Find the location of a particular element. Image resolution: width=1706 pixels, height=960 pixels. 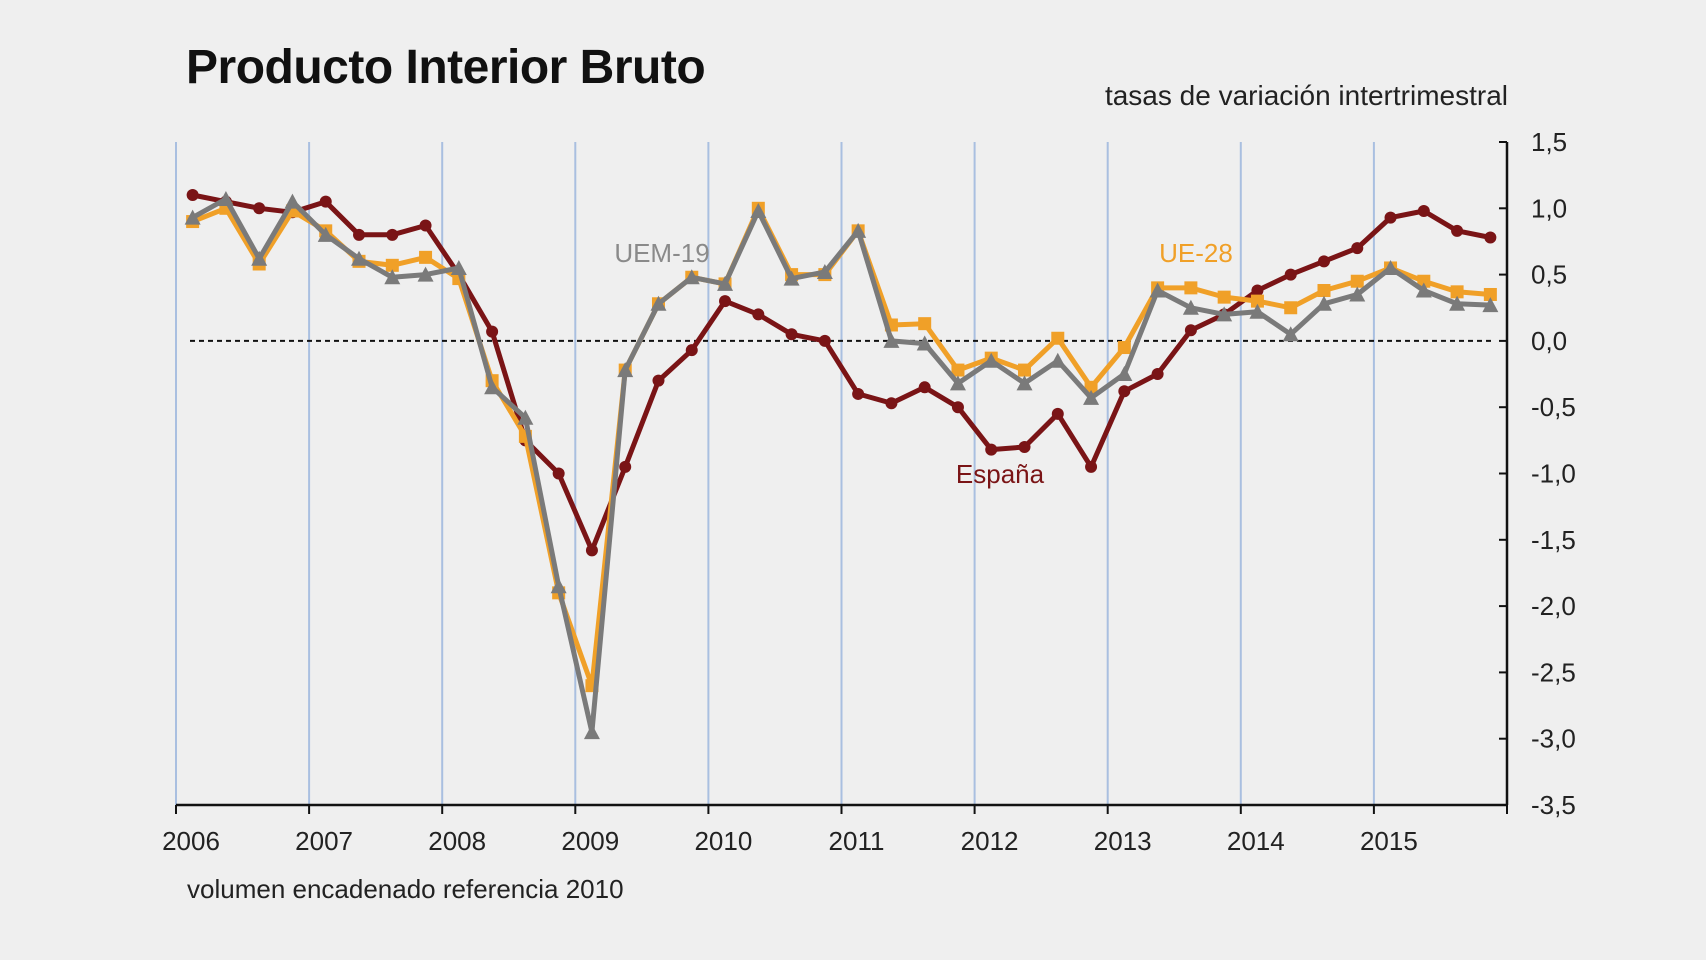

y-tick-label: -3,5 is located at coordinates (1553, 805).